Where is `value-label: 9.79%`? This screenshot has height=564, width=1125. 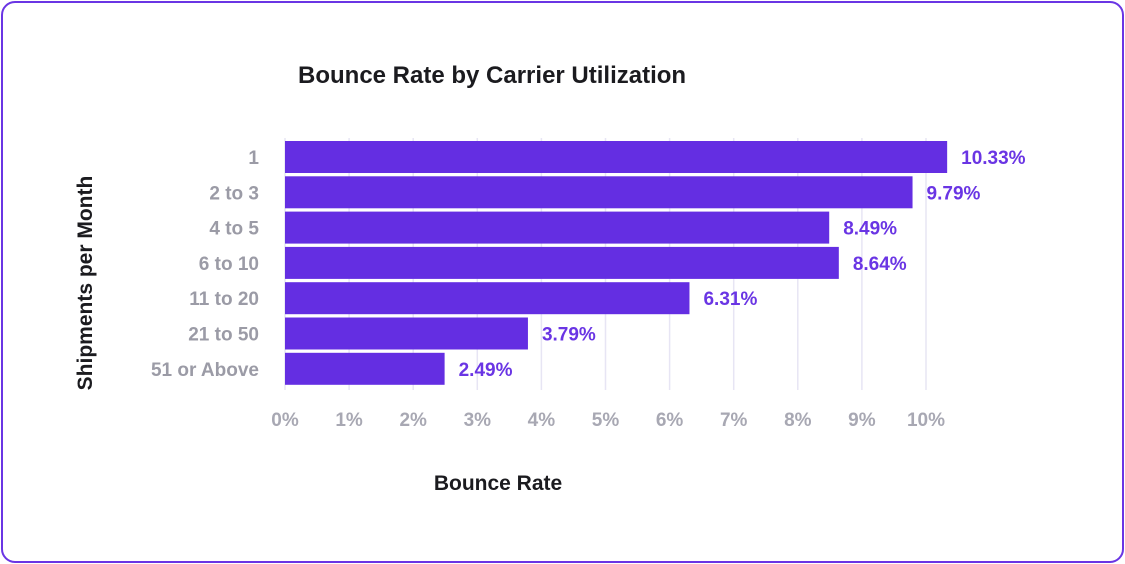
value-label: 9.79% is located at coordinates (954, 193).